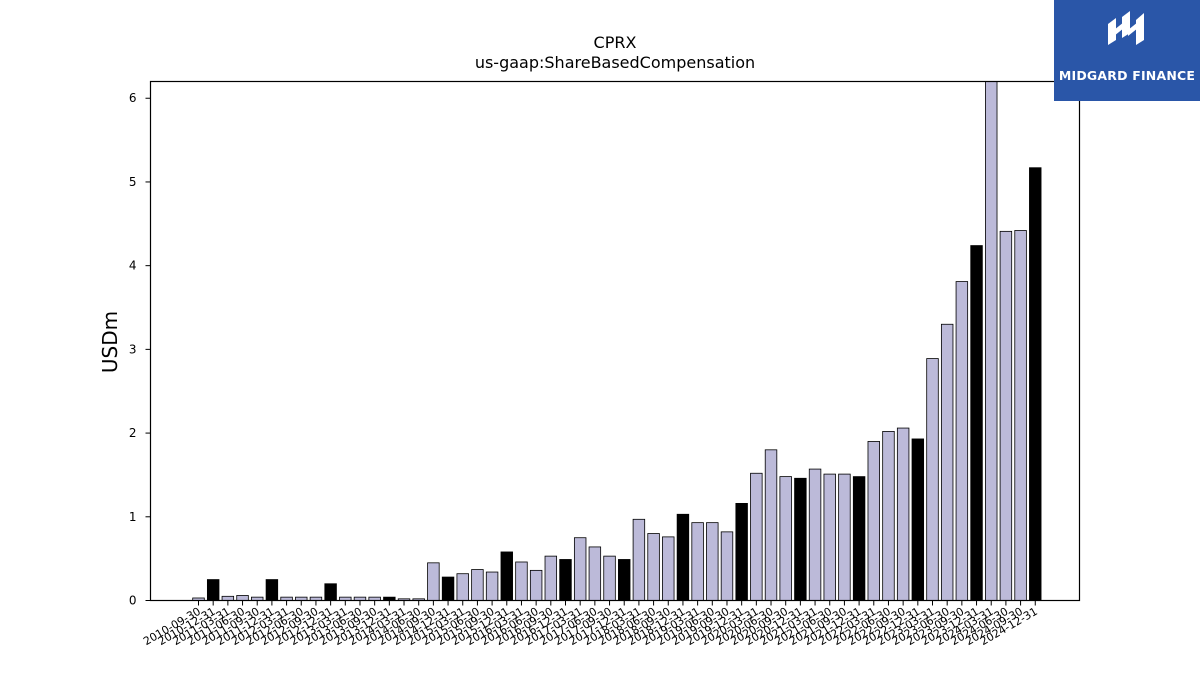 Image resolution: width=1200 pixels, height=675 pixels. I want to click on y-tick-label: 3, so click(133, 349).